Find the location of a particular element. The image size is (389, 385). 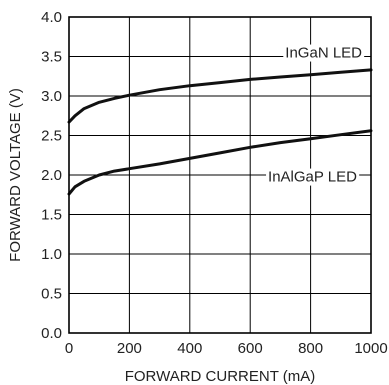

y-tick-label: 2.0 is located at coordinates (51, 175).